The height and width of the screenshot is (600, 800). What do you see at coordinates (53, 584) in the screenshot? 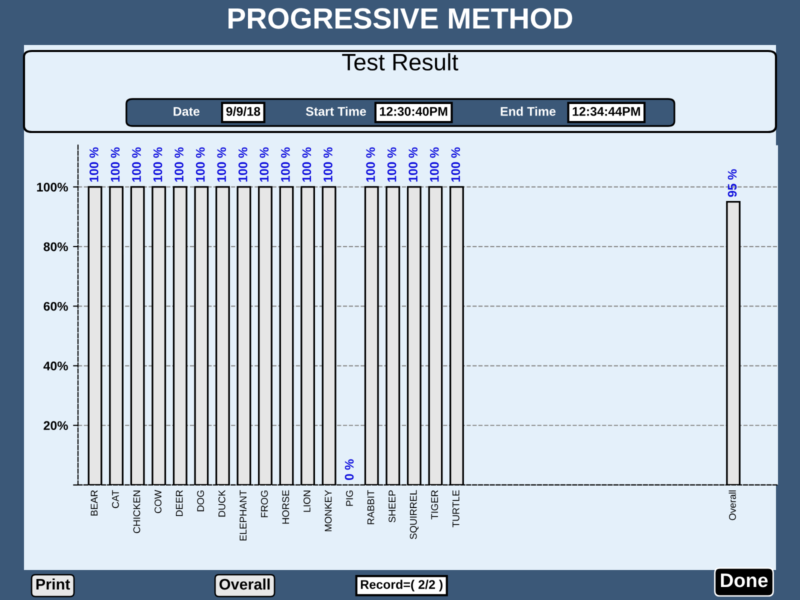
I see `text: Print` at bounding box center [53, 584].